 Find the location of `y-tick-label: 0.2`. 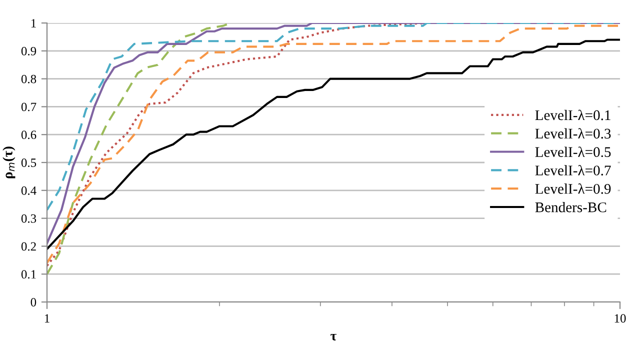

y-tick-label: 0.2 is located at coordinates (28, 246).